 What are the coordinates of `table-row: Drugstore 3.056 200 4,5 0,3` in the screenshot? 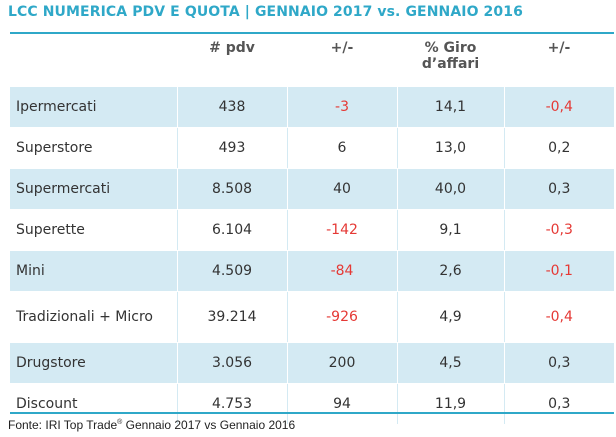 It's located at (312, 363).